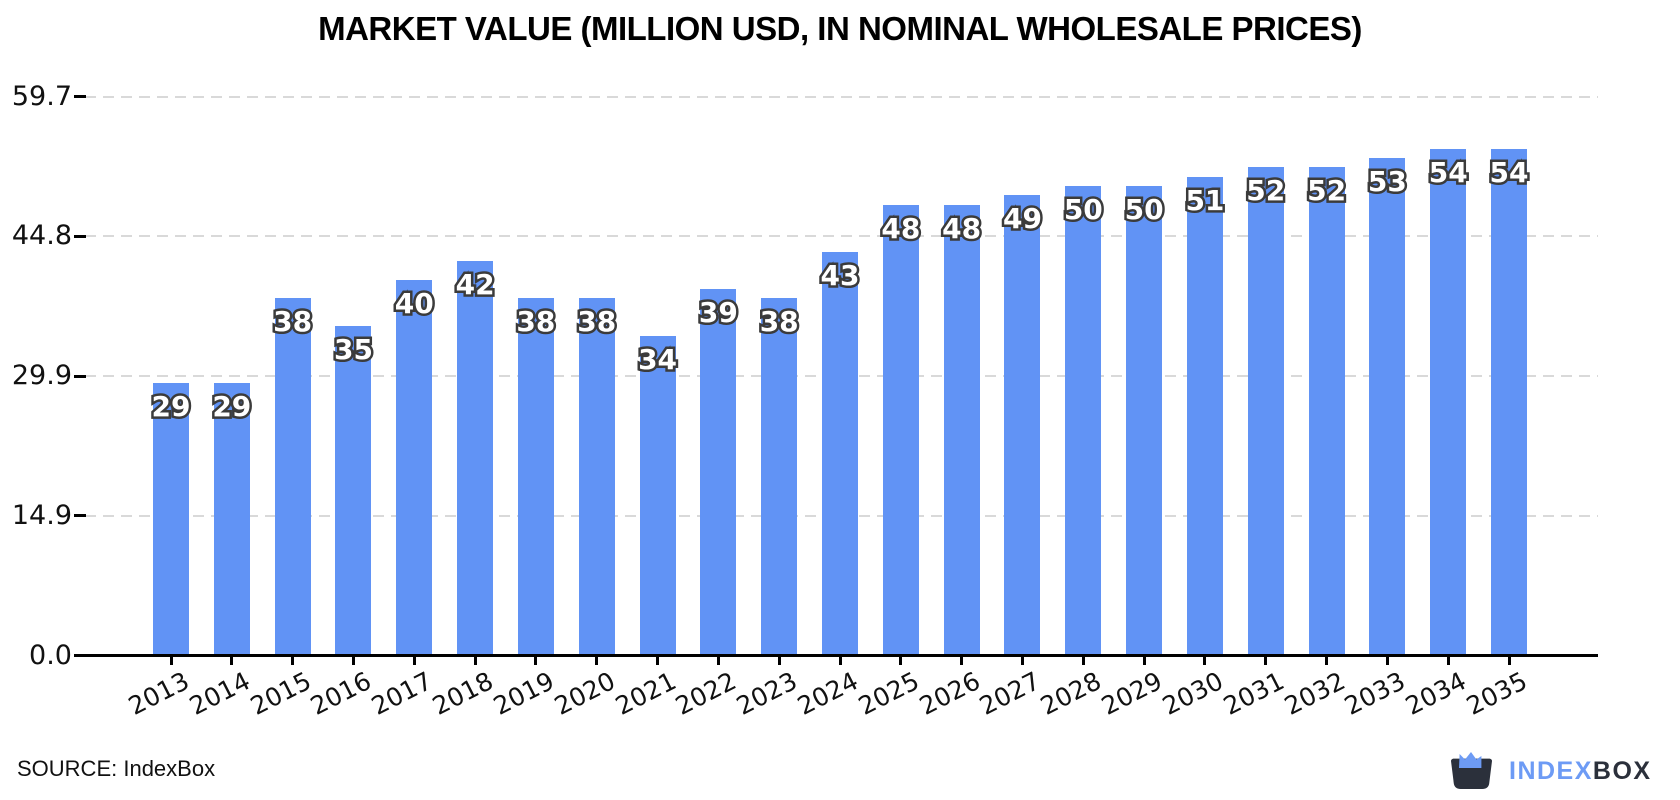 The width and height of the screenshot is (1680, 800). What do you see at coordinates (41, 376) in the screenshot?
I see `y-axis-tick-label: 29.9` at bounding box center [41, 376].